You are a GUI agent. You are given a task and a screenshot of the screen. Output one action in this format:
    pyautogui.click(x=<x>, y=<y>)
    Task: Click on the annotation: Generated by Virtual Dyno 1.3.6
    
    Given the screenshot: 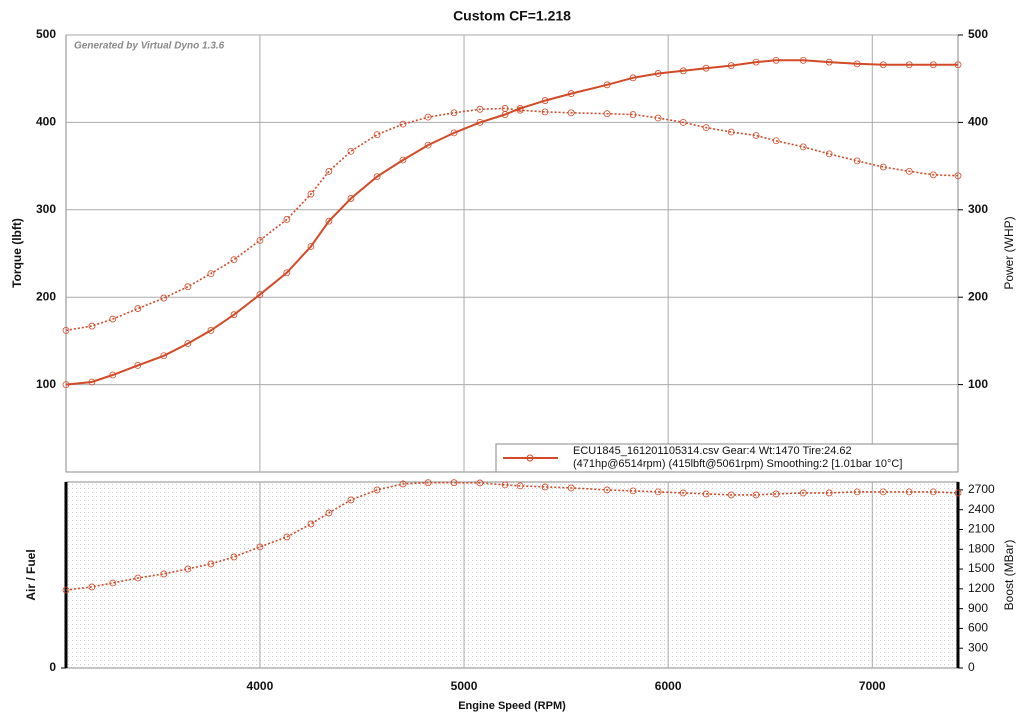 What is the action you would take?
    pyautogui.click(x=149, y=46)
    